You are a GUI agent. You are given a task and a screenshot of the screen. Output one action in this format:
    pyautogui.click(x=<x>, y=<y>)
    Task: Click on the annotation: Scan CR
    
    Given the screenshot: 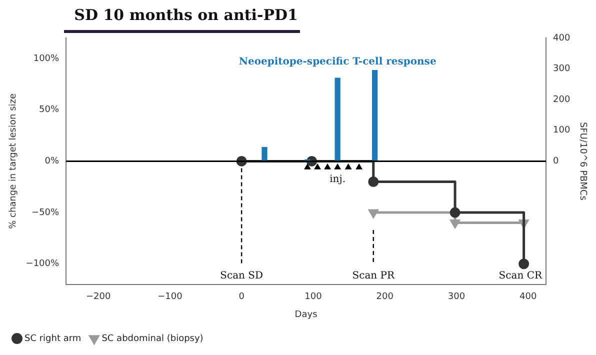 What is the action you would take?
    pyautogui.click(x=520, y=276)
    